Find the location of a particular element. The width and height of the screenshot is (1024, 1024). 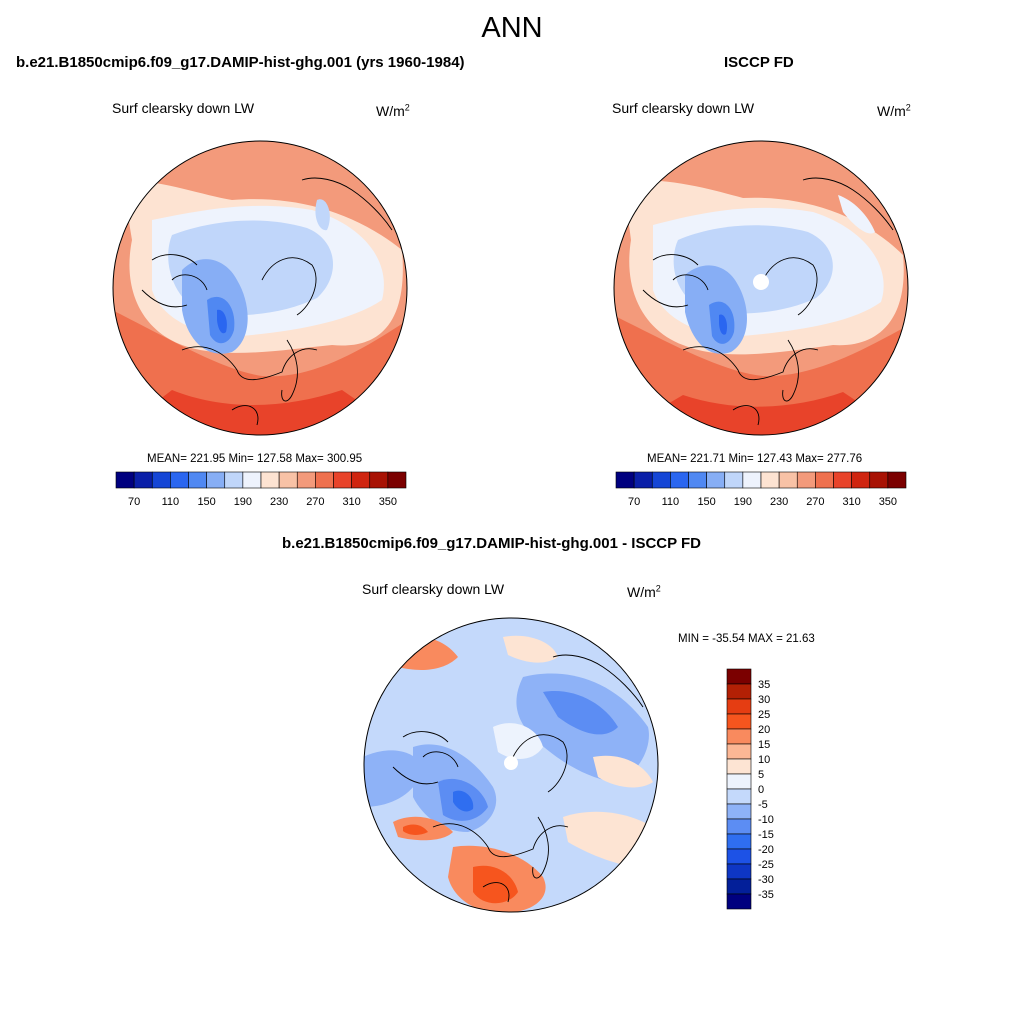

panel-1-map is located at coordinates (260, 288).